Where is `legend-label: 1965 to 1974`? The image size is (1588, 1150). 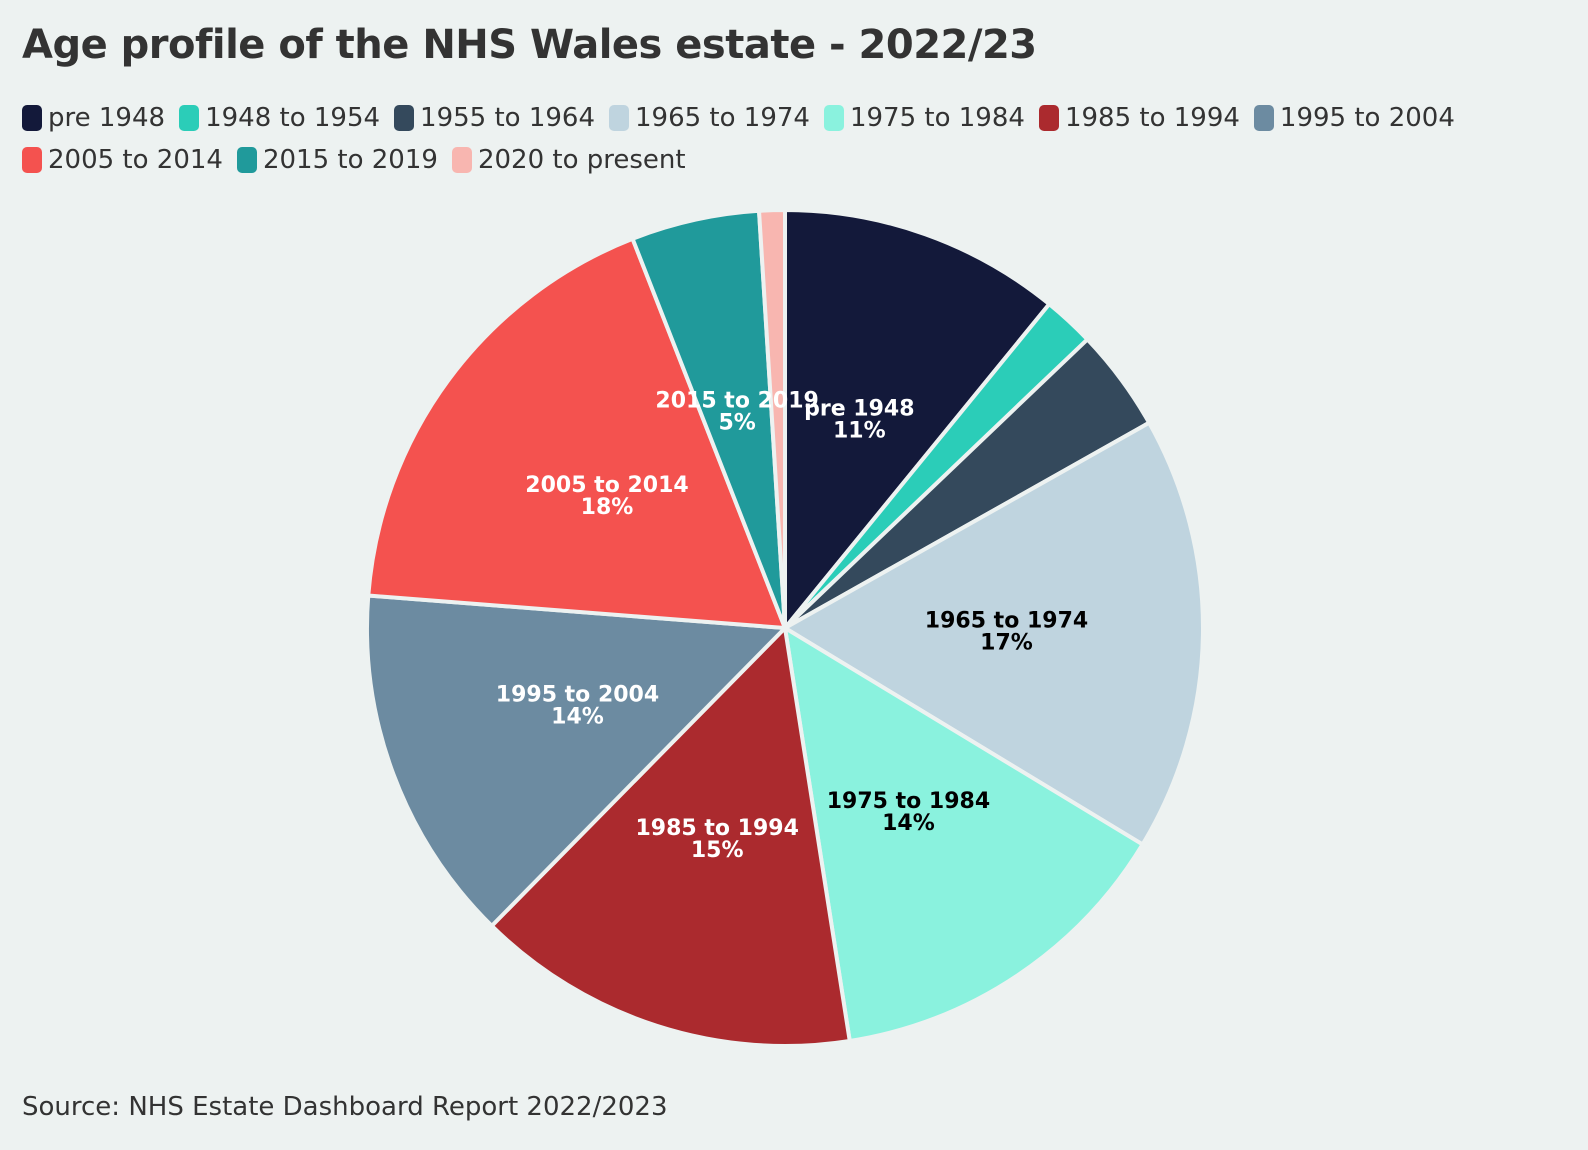
legend-label: 1965 to 1974 is located at coordinates (722, 118).